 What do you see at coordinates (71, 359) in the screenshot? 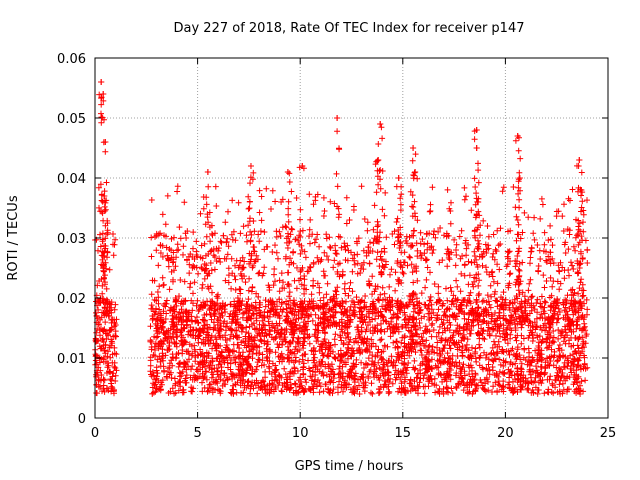
I see `y-tick-label: 0.01` at bounding box center [71, 359].